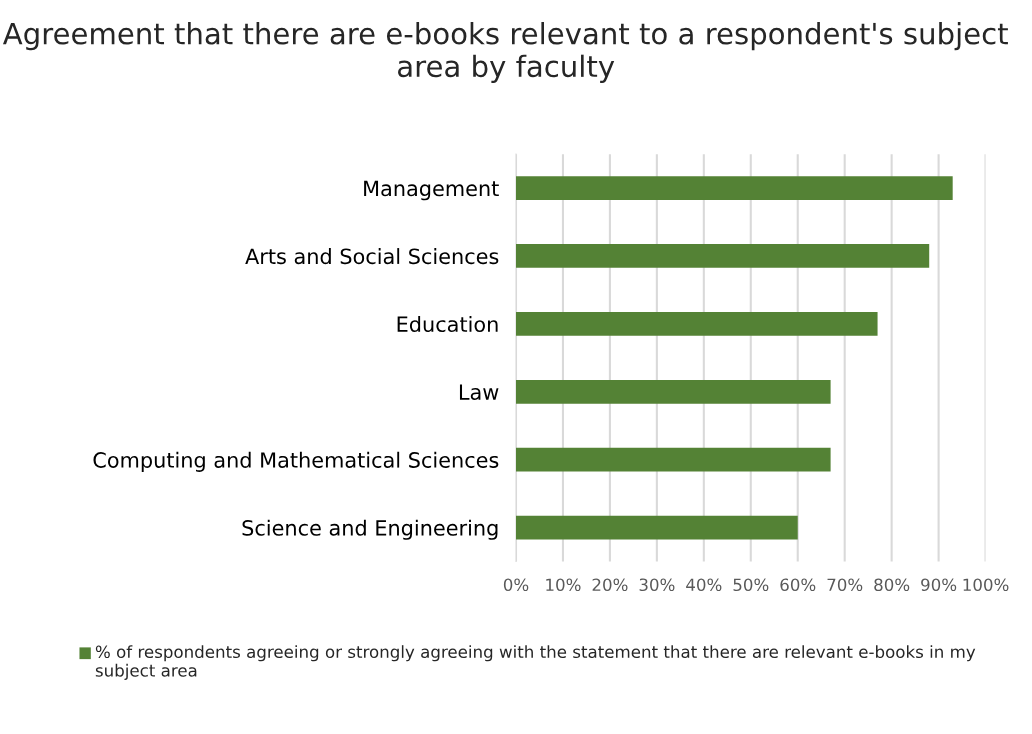 The image size is (1032, 734). I want to click on legend-label: % of respondents agreeing or strongly agreeing with the statement that there are relevant e-books in my subject area, so click(535, 662).